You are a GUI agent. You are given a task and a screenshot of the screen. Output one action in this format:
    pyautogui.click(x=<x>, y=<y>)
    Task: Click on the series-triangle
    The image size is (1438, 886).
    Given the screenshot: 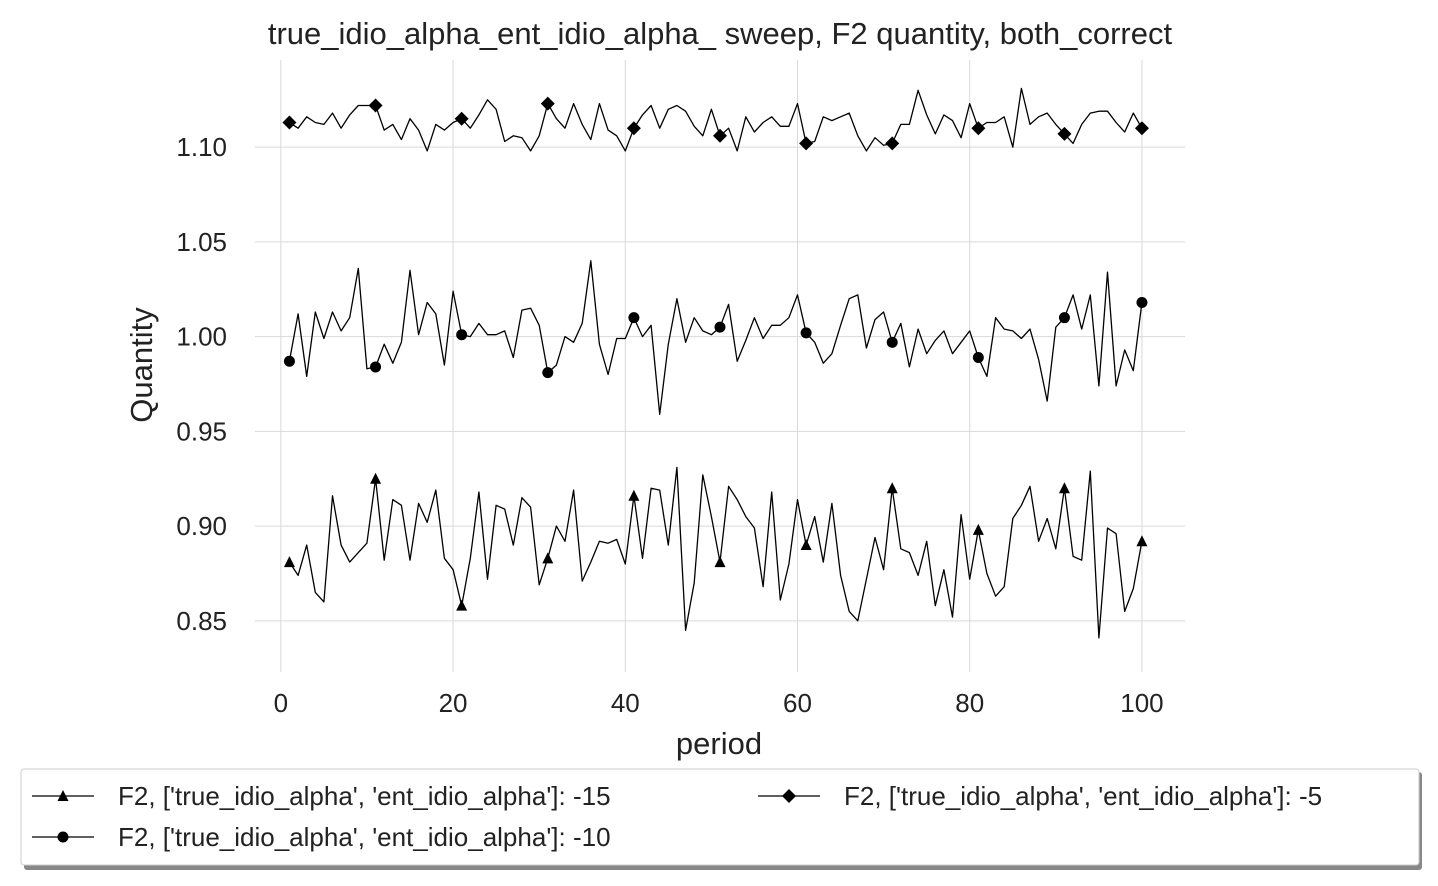 What is the action you would take?
    pyautogui.click(x=715, y=552)
    